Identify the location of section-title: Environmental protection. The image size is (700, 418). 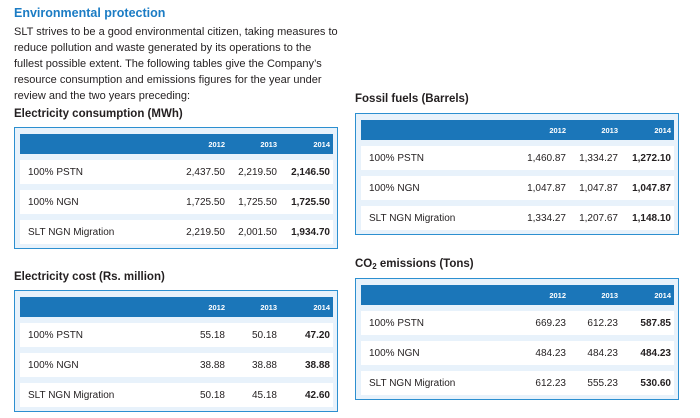
(90, 13).